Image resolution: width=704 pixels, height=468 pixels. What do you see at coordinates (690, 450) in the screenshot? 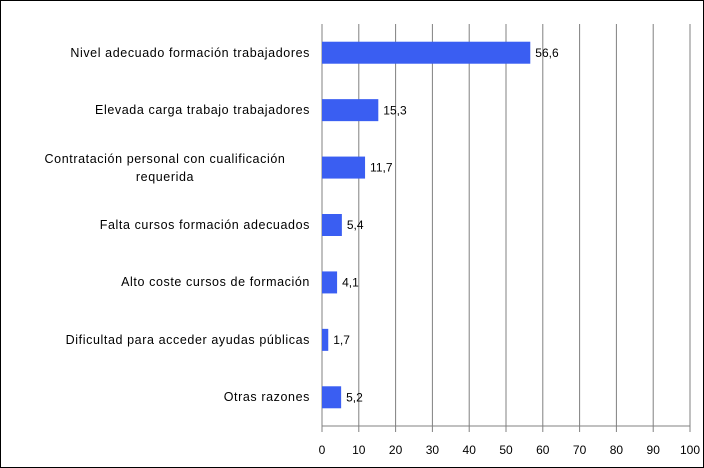
I see `x-tick-label: 100` at bounding box center [690, 450].